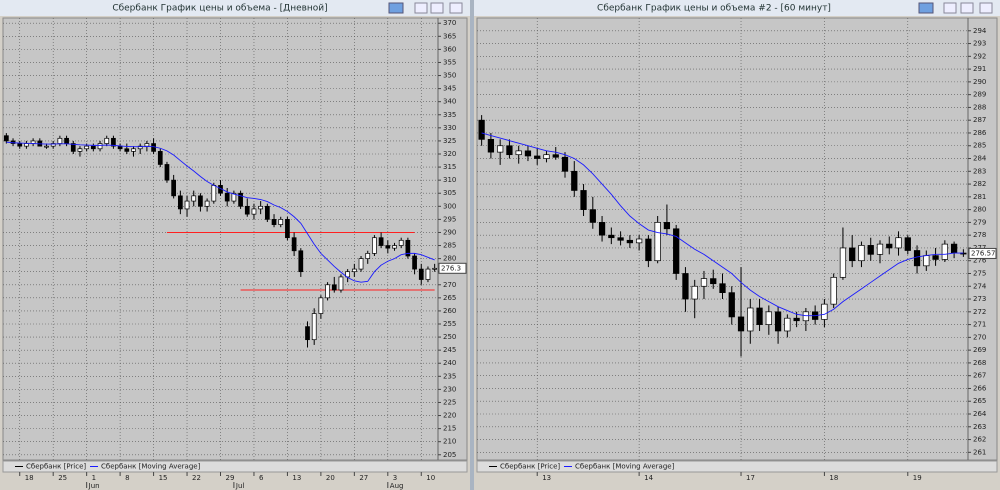  I want to click on y-tick-label: 279, so click(979, 222).